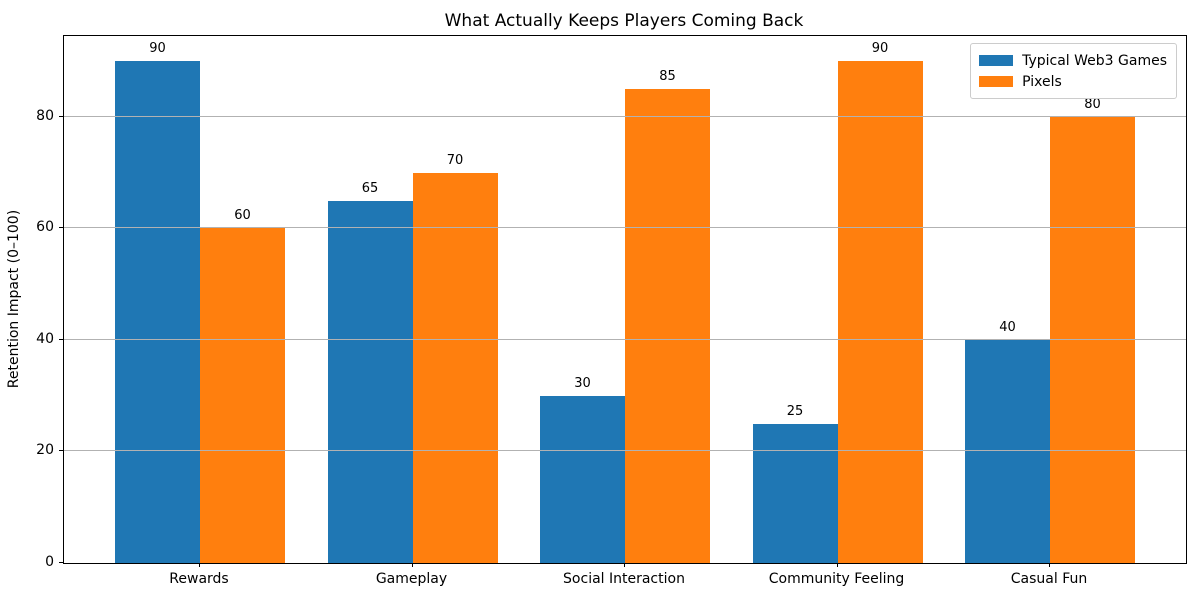 This screenshot has height=600, width=1200. What do you see at coordinates (1042, 81) in the screenshot?
I see `legend-label: Pixels` at bounding box center [1042, 81].